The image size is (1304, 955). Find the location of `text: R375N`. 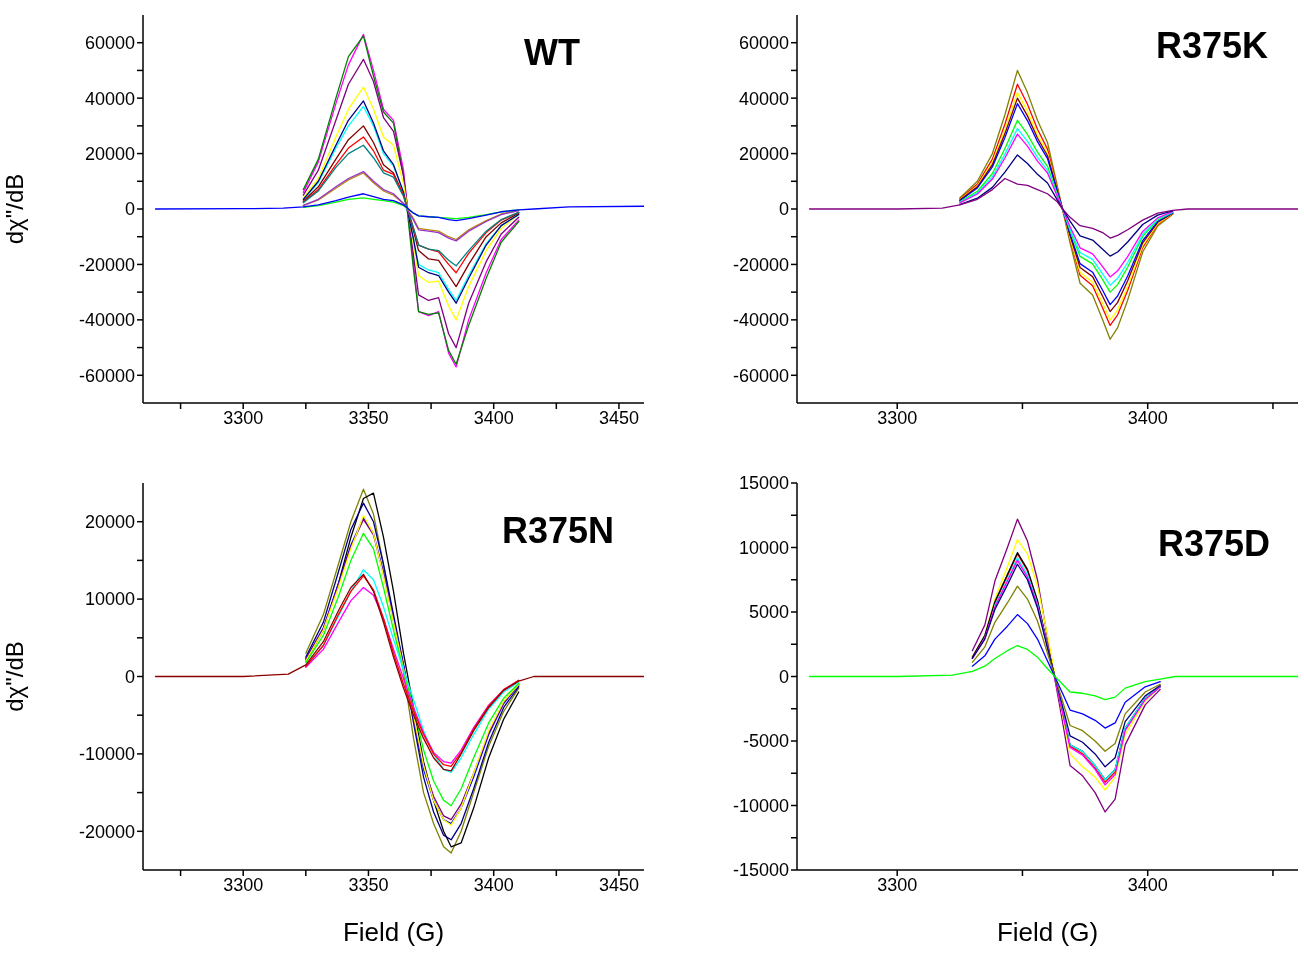

text: R375N is located at coordinates (557, 531).